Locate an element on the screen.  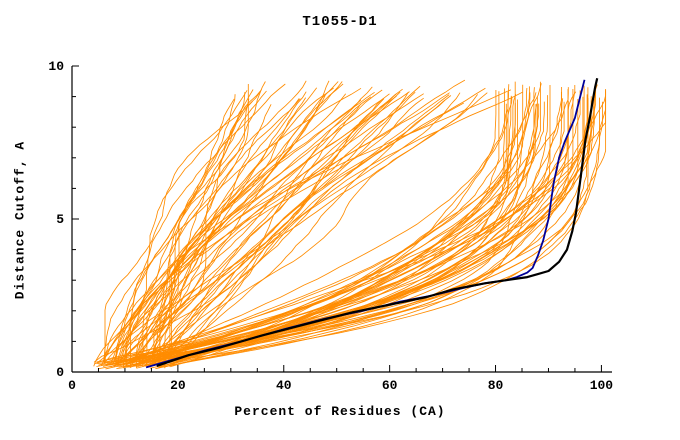
y-axis-label: Distance Cutoff, A is located at coordinates (20, 220).